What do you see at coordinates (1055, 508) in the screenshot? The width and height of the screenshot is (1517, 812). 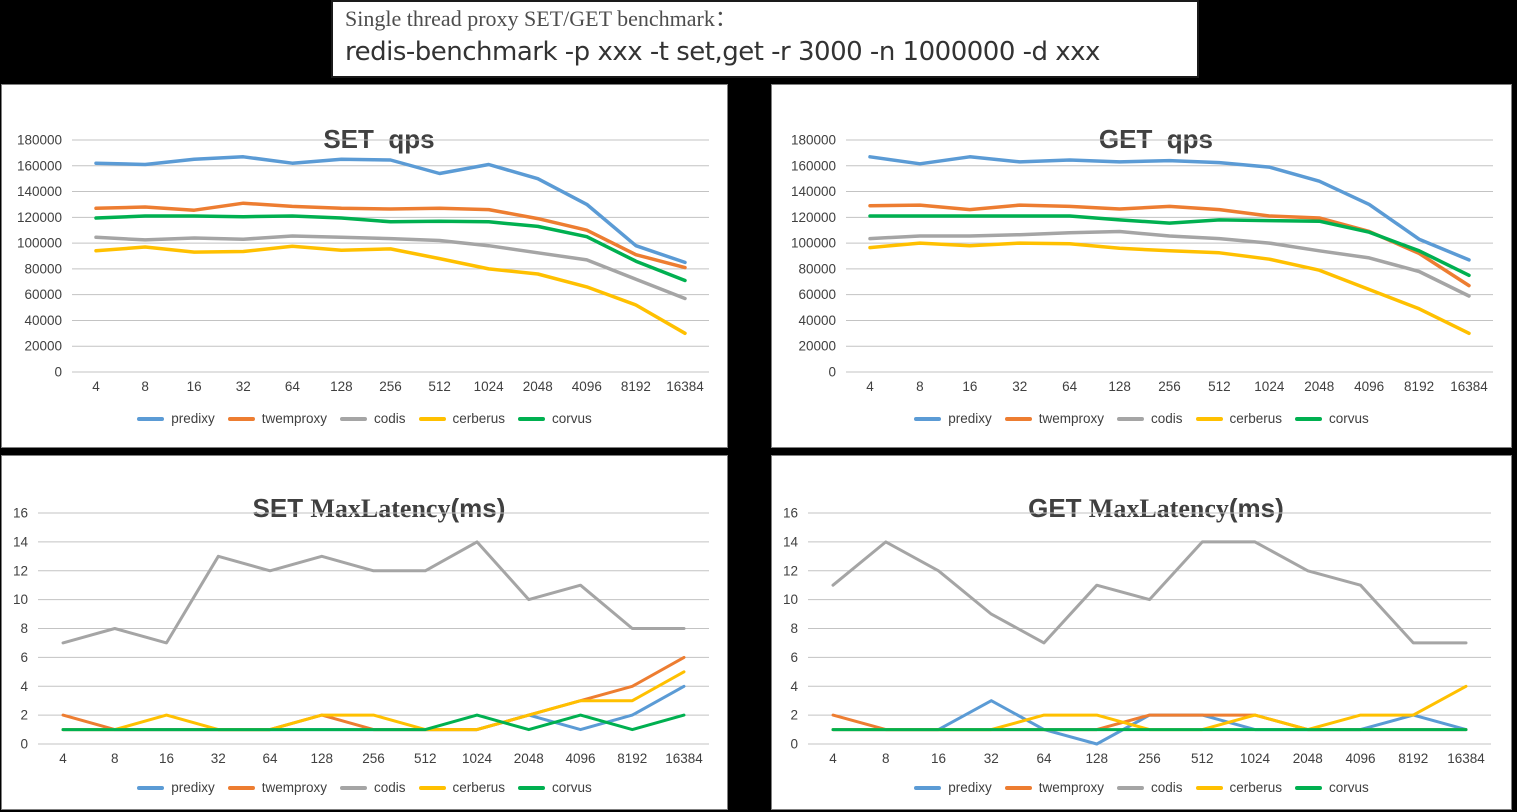 I see `chart-title-lead: GET` at bounding box center [1055, 508].